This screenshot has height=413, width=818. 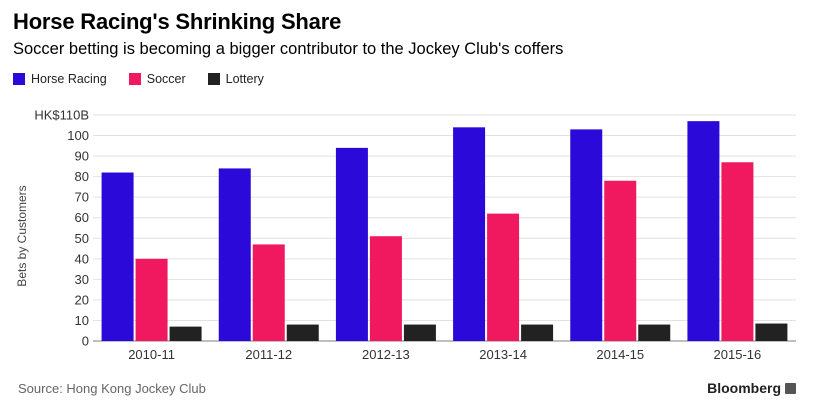 What do you see at coordinates (134, 79) in the screenshot?
I see `legend-swatch-soccer` at bounding box center [134, 79].